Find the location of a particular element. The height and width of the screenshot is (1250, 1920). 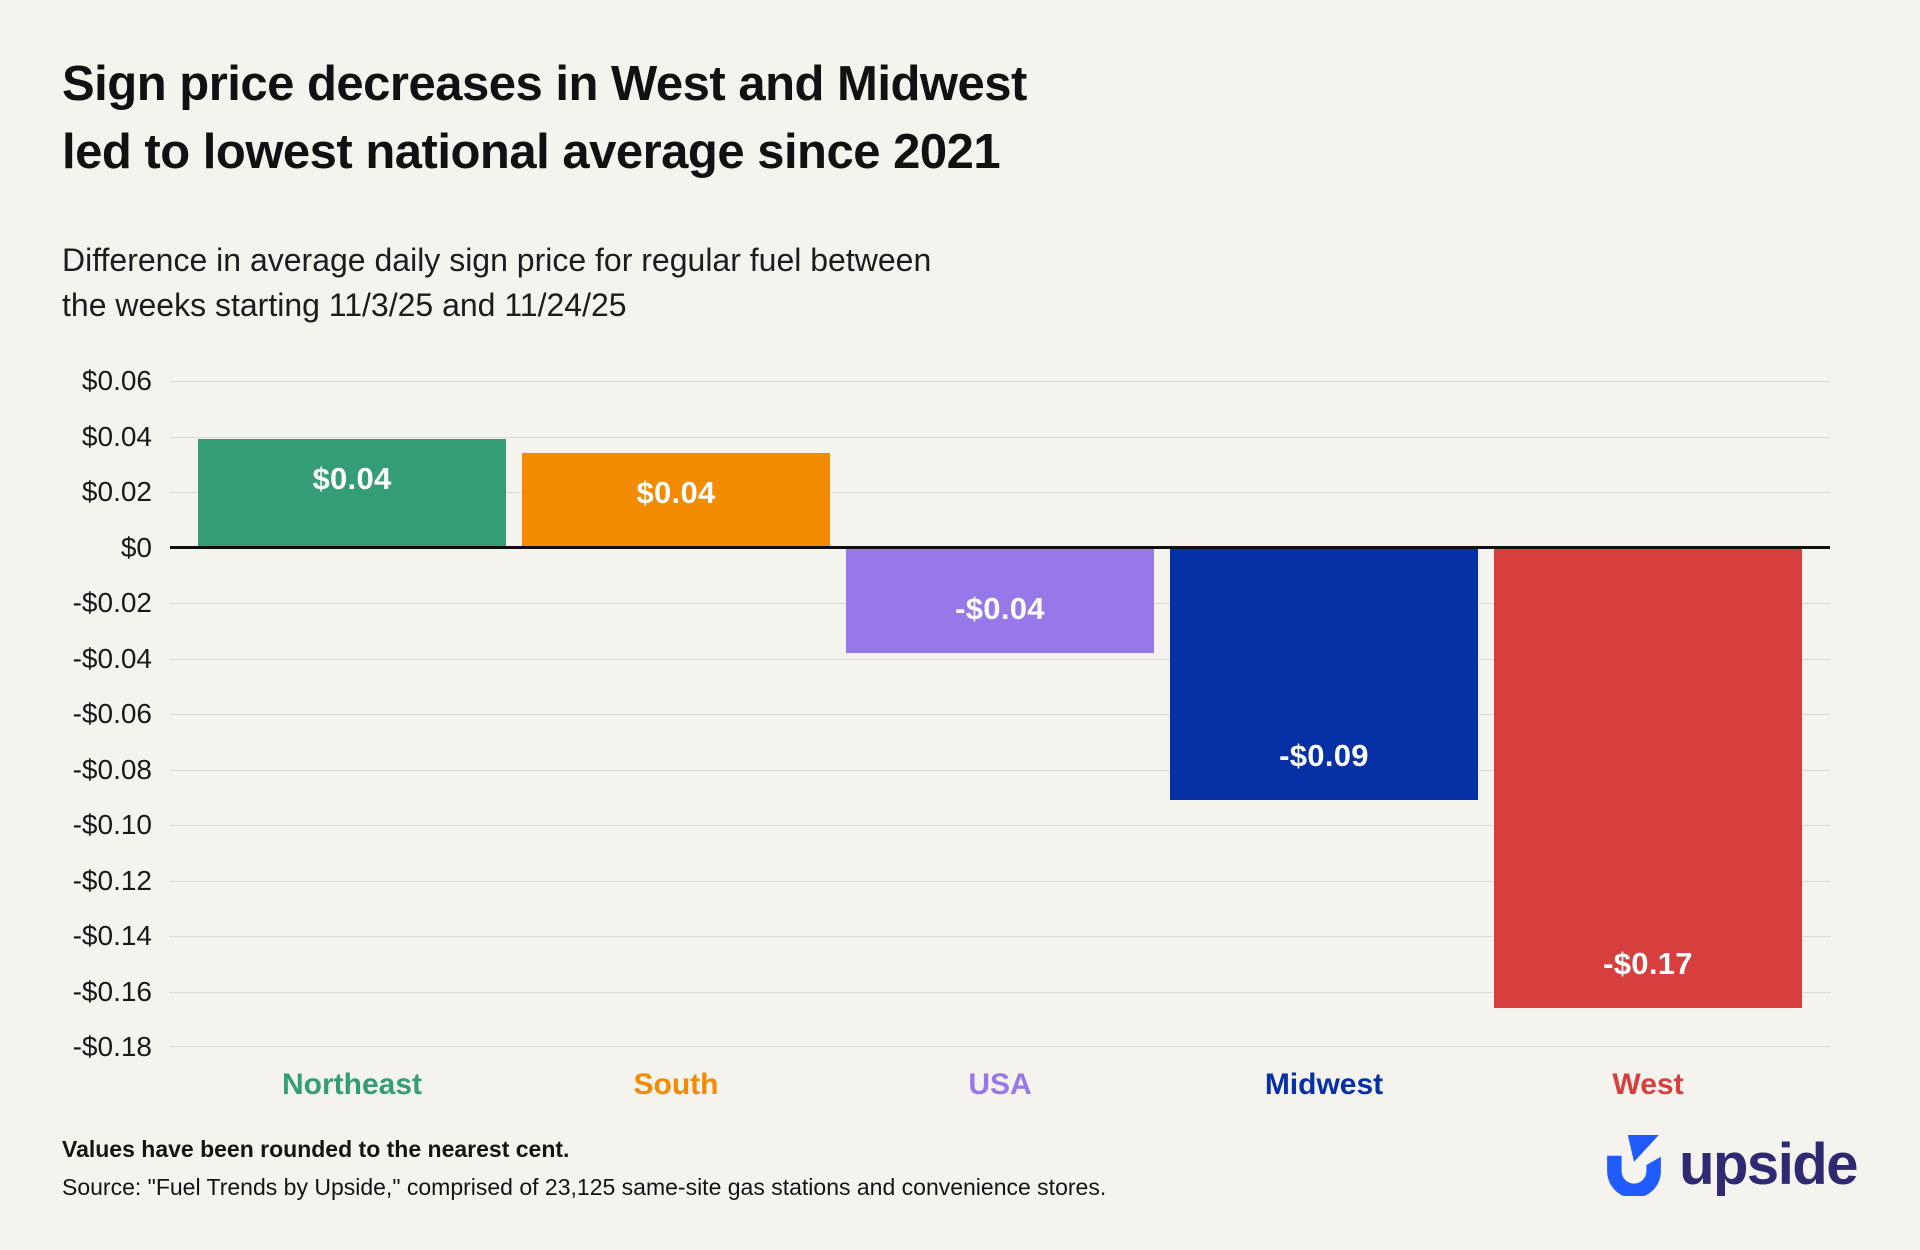

upside-logo-text: upside is located at coordinates (1768, 1164).